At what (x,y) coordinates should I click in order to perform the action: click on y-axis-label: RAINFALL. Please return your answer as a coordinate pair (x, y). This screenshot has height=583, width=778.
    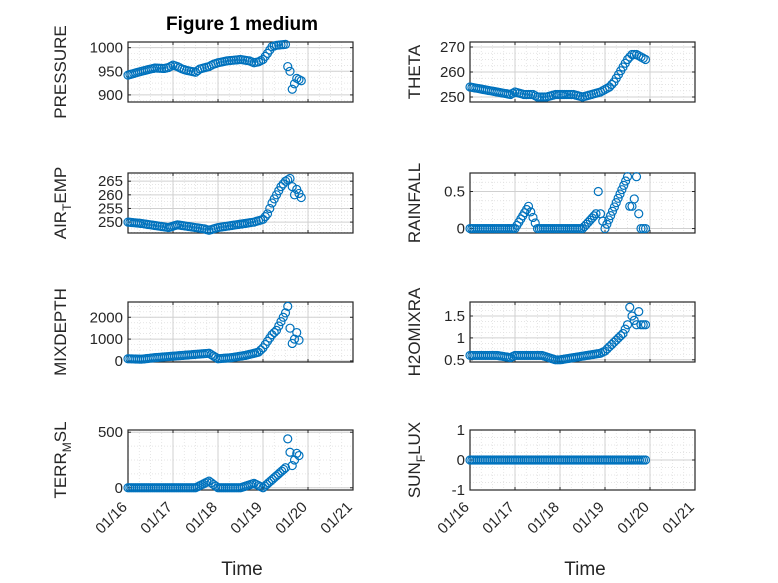
    Looking at the image, I should click on (414, 203).